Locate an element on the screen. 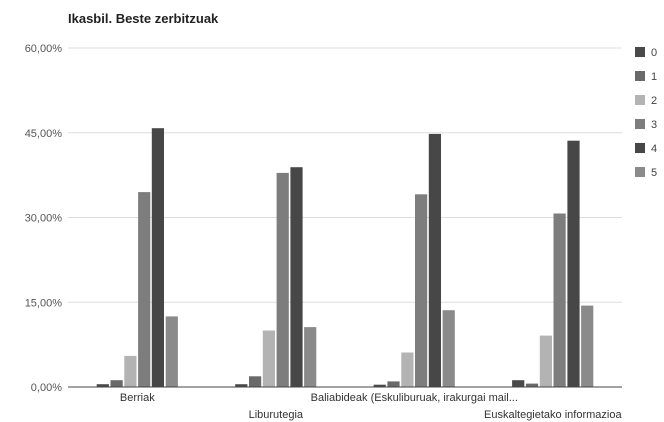 Image resolution: width=664 pixels, height=422 pixels. y-axis-ticks: 0,00% 15,00% 30,00% 45,00% 60,00% is located at coordinates (44, 218).